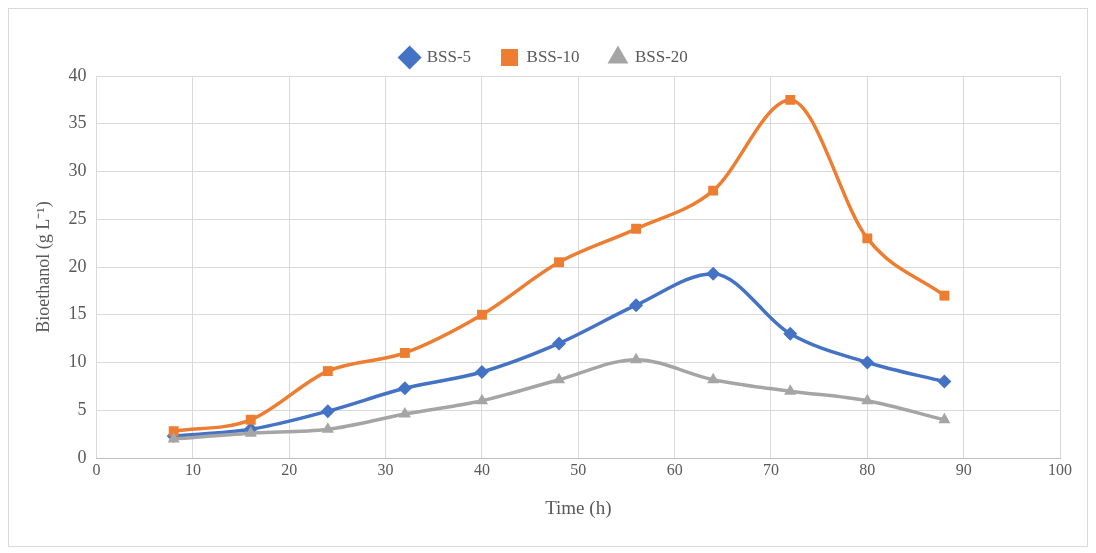 The width and height of the screenshot is (1096, 553). Describe the element at coordinates (481, 469) in the screenshot. I see `x-tick-label: 40` at that location.